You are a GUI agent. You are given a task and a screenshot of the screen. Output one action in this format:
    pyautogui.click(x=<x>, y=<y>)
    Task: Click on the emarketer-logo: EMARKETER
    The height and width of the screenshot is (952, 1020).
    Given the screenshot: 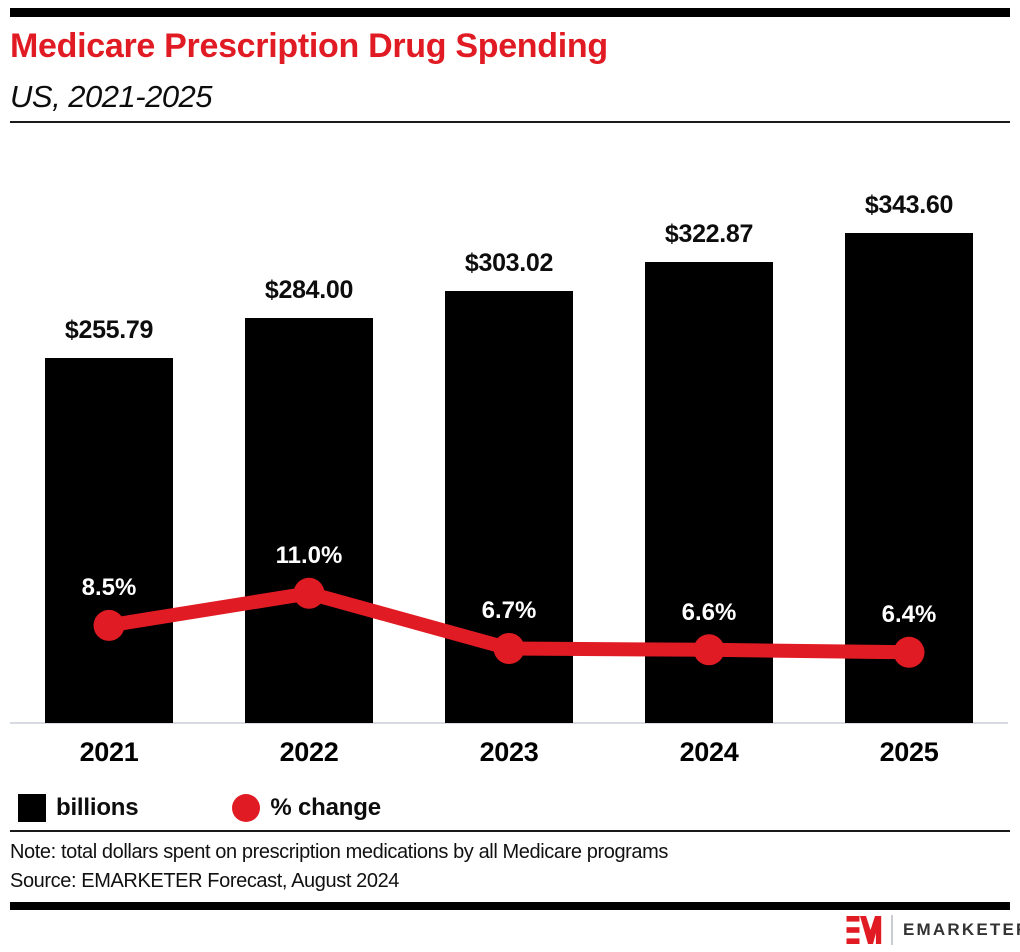 What is the action you would take?
    pyautogui.click(x=933, y=930)
    